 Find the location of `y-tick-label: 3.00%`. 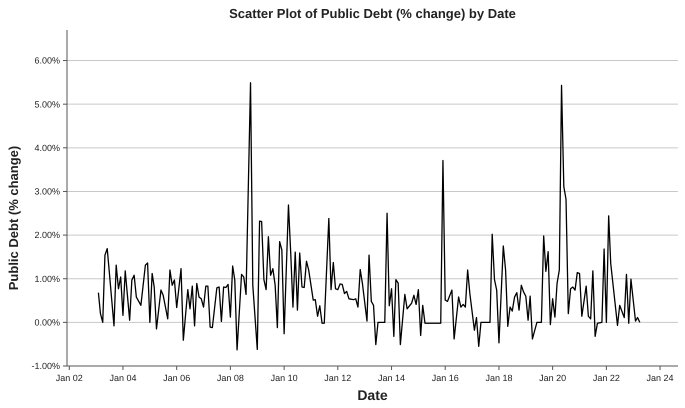

y-tick-label: 3.00% is located at coordinates (47, 191).